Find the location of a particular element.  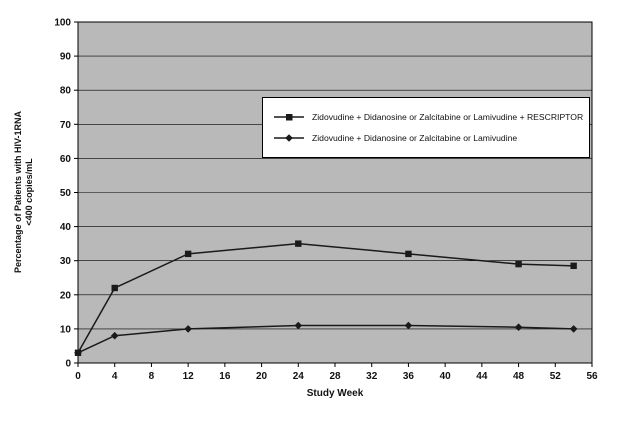

x-axis-title: Study Week is located at coordinates (335, 393).